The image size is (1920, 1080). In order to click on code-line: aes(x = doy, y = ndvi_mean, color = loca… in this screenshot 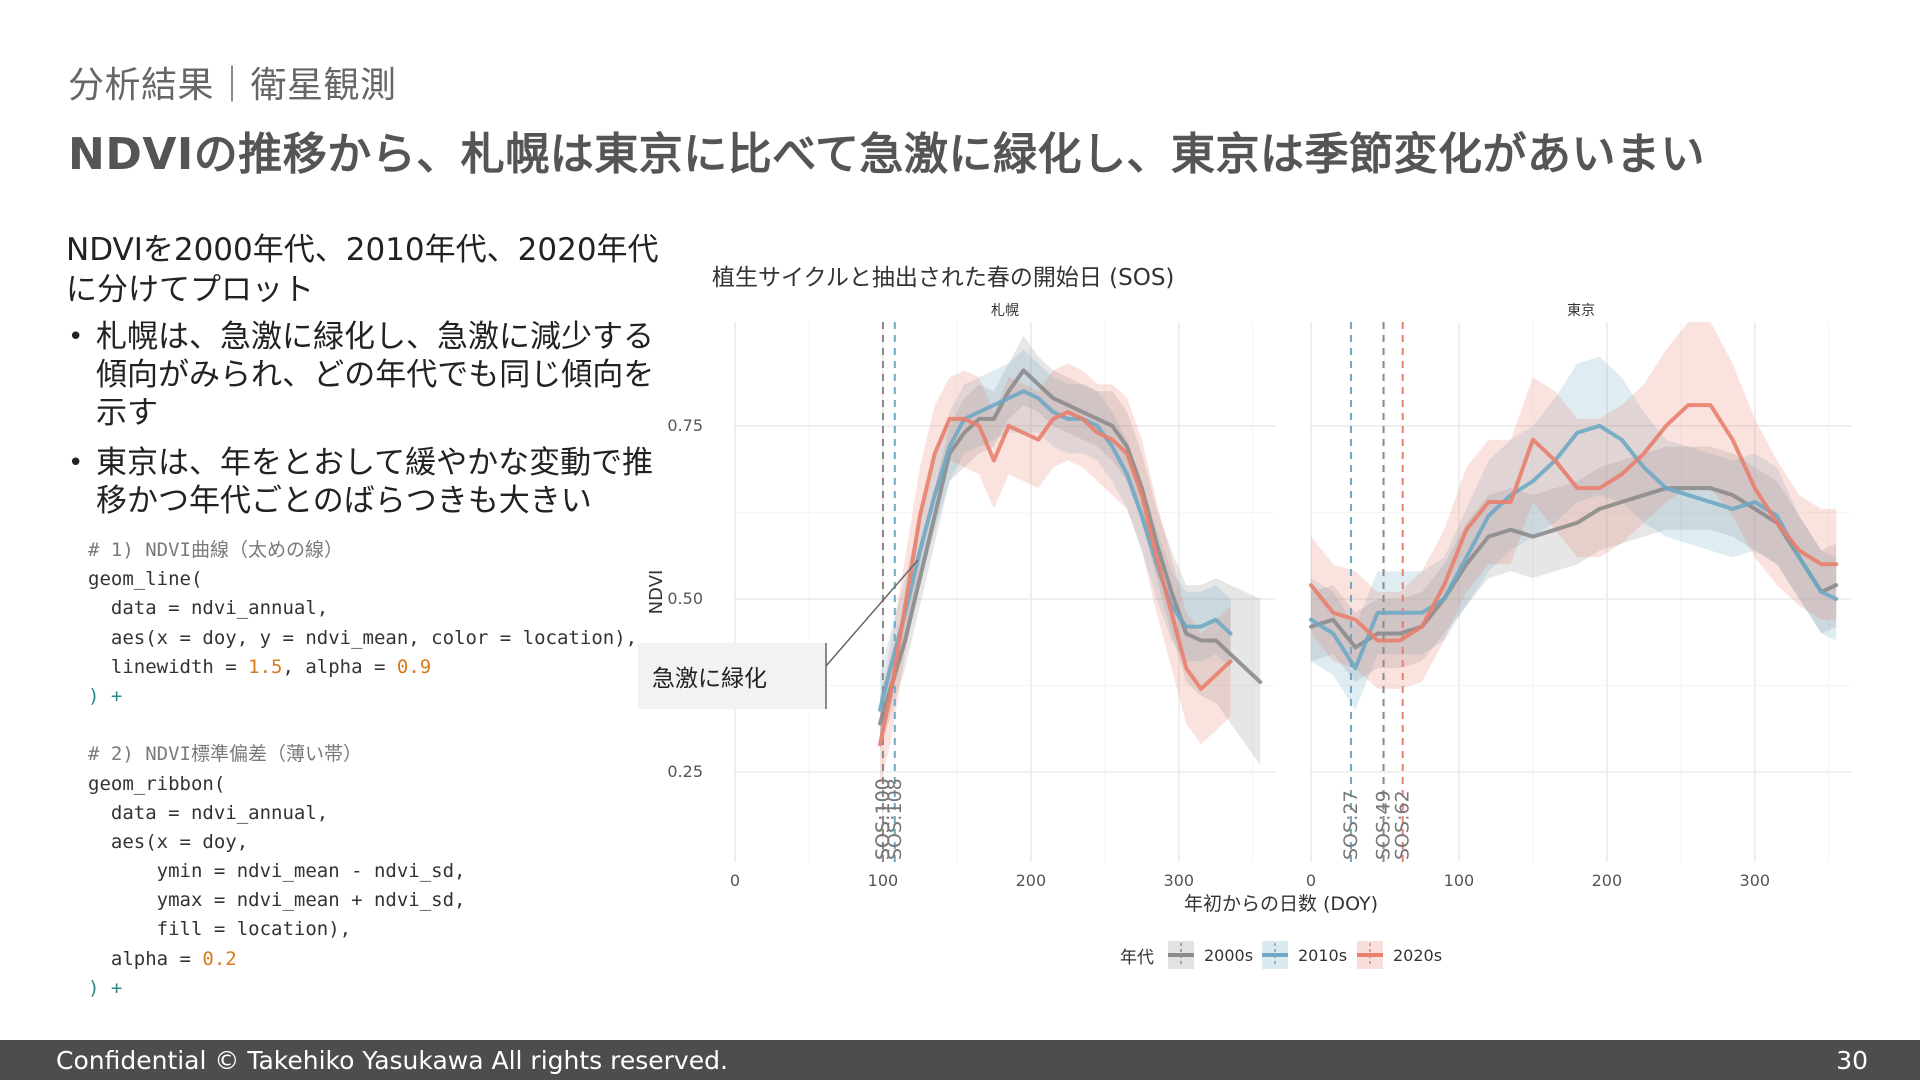, I will do `click(363, 637)`.